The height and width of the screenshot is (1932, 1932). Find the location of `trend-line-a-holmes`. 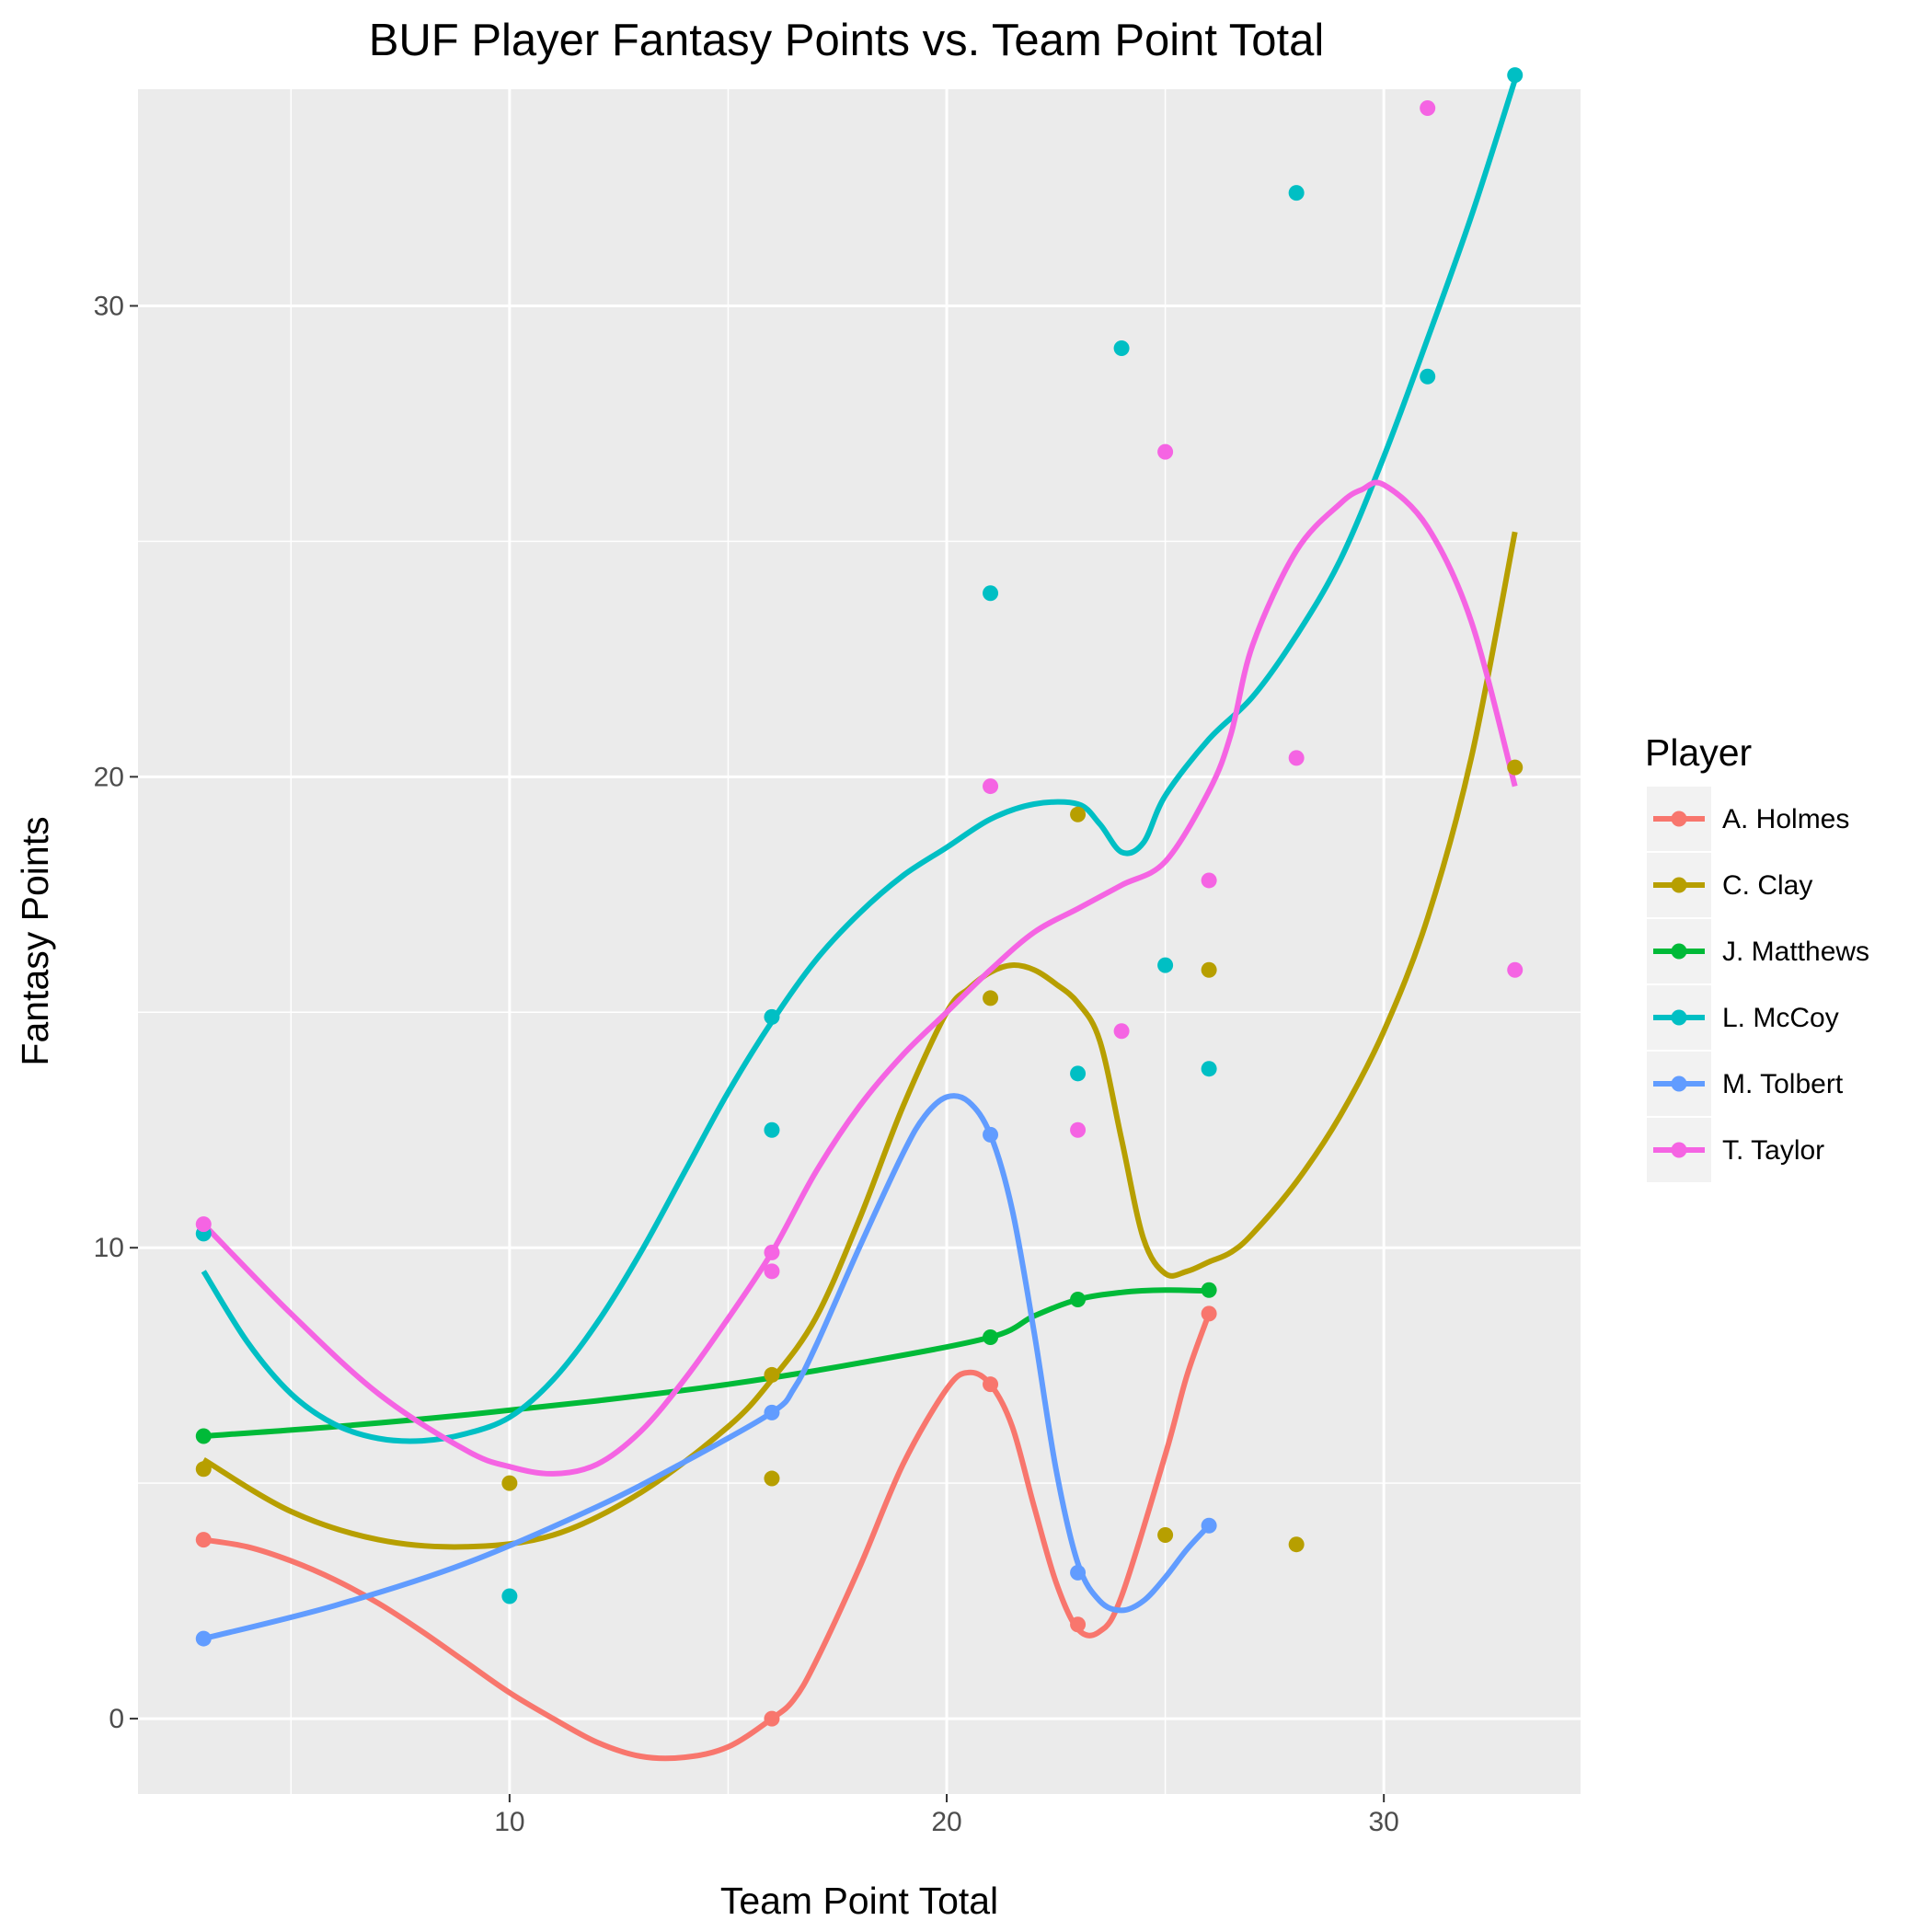

trend-line-a-holmes is located at coordinates (707, 1537).